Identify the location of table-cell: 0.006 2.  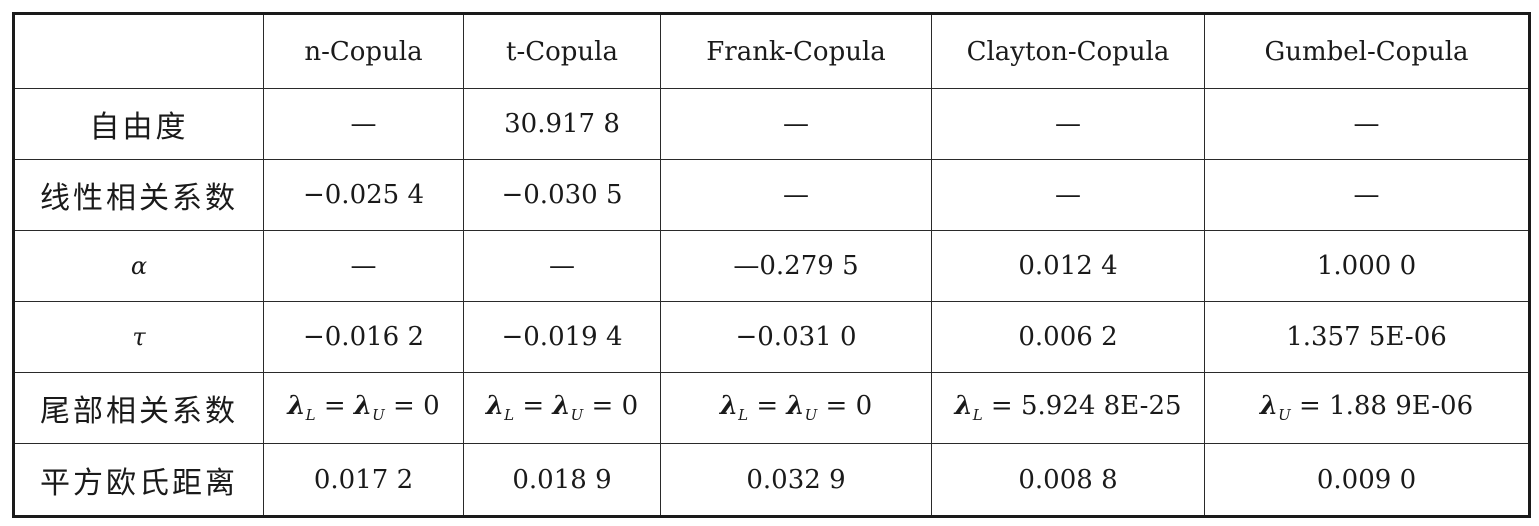
(1068, 337).